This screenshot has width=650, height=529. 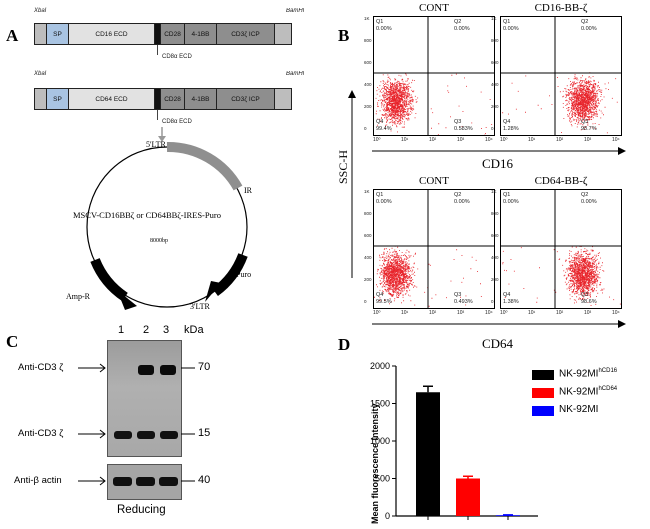 What do you see at coordinates (188, 368) in the screenshot?
I see `tick-70-icon` at bounding box center [188, 368].